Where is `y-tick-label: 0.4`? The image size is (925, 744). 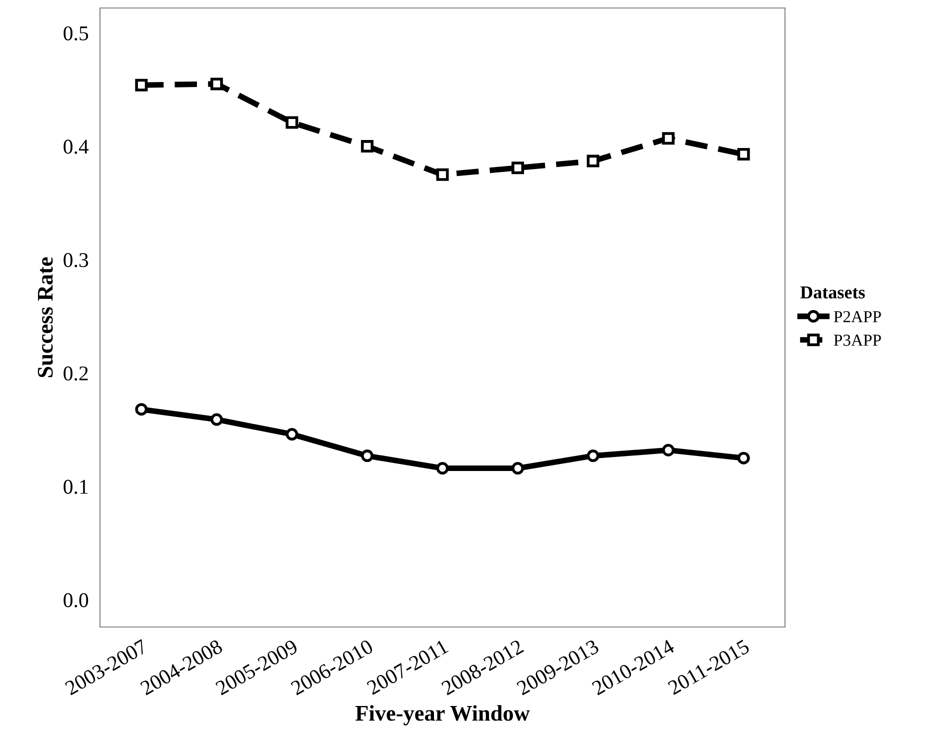
y-tick-label: 0.4 is located at coordinates (76, 147).